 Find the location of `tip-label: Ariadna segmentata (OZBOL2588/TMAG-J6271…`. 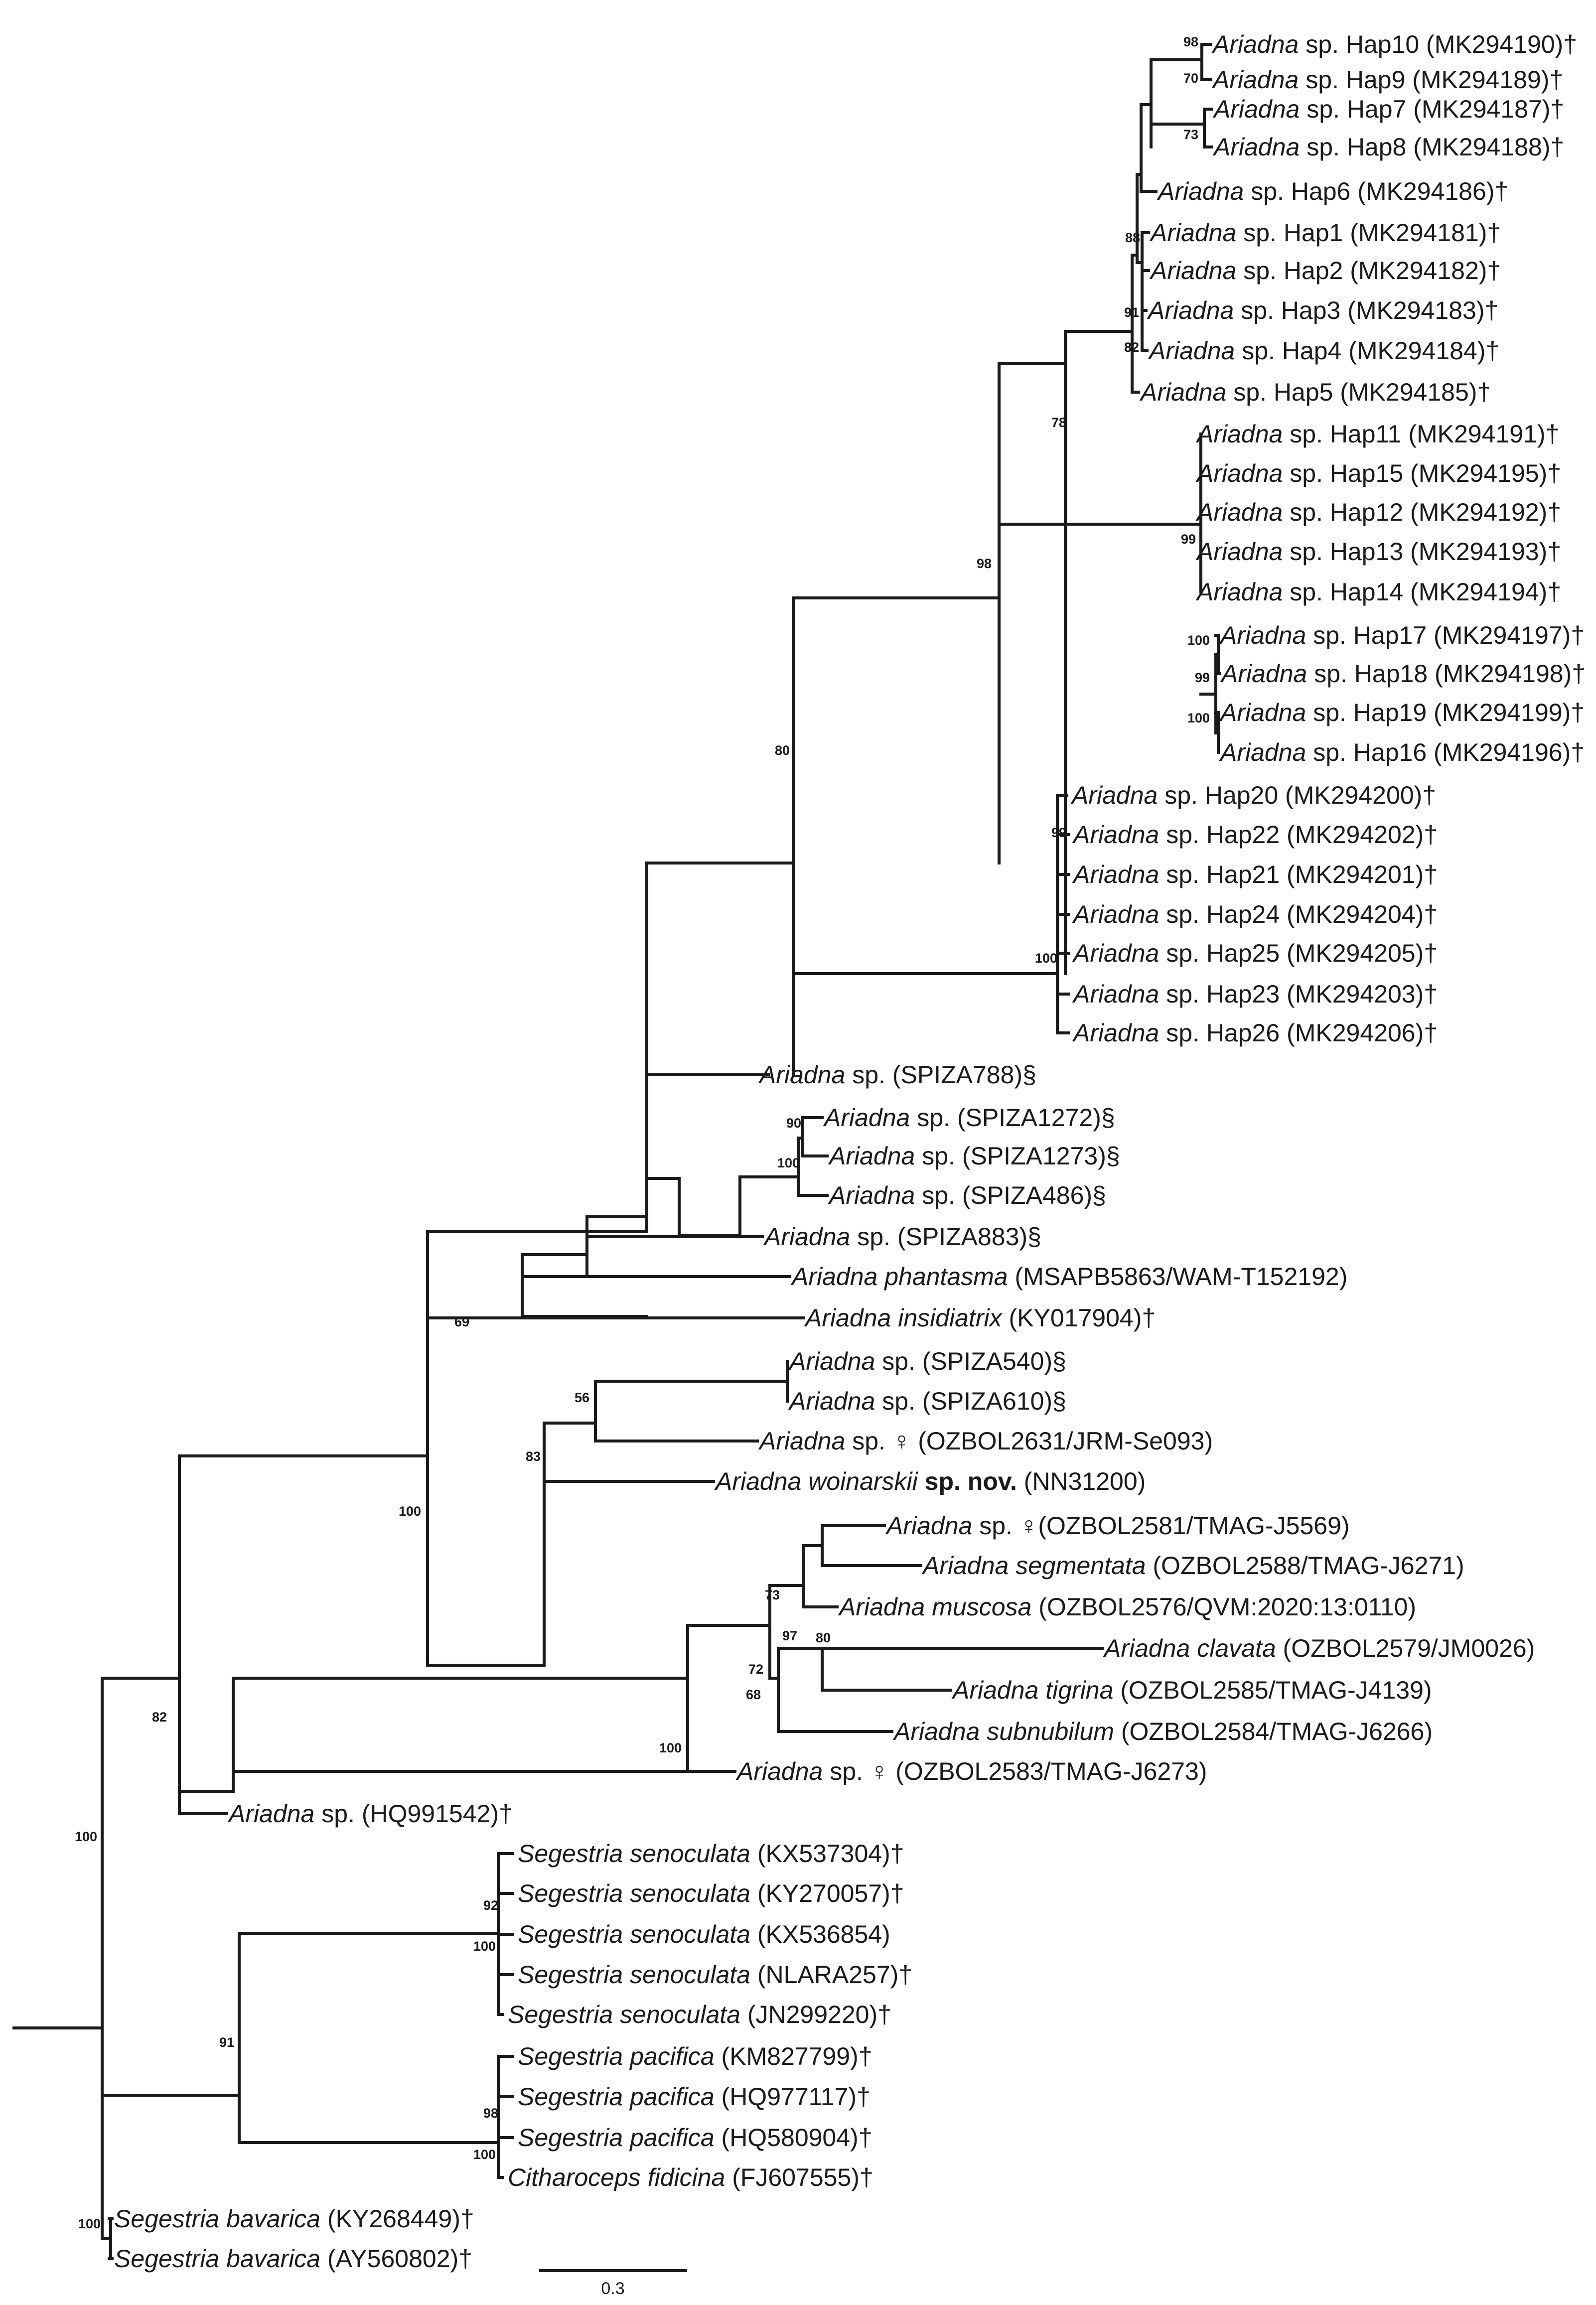

tip-label: Ariadna segmentata (OZBOL2588/TMAG-J6271… is located at coordinates (1192, 1566).